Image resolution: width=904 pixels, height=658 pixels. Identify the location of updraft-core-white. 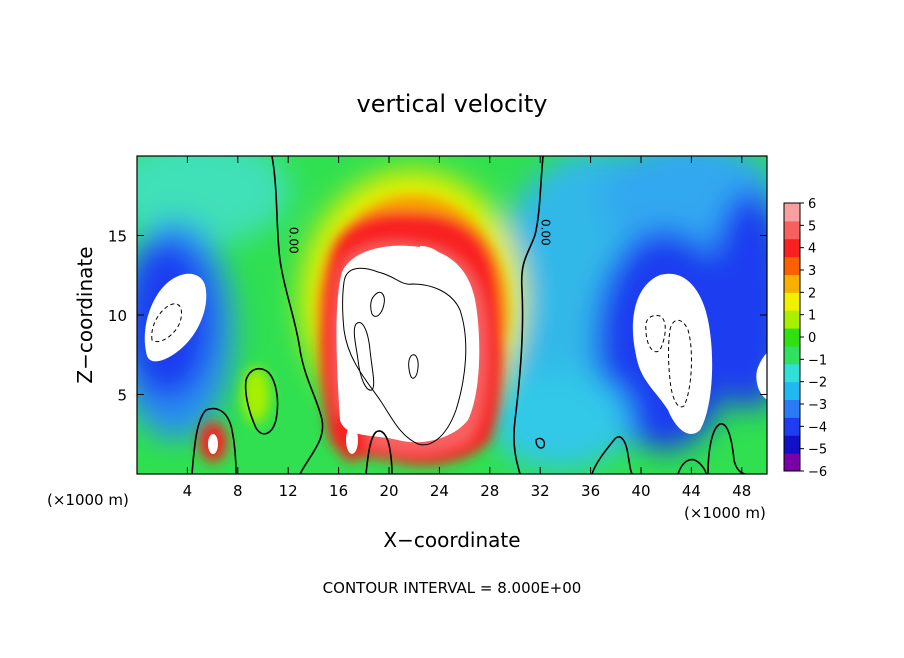
(408, 344).